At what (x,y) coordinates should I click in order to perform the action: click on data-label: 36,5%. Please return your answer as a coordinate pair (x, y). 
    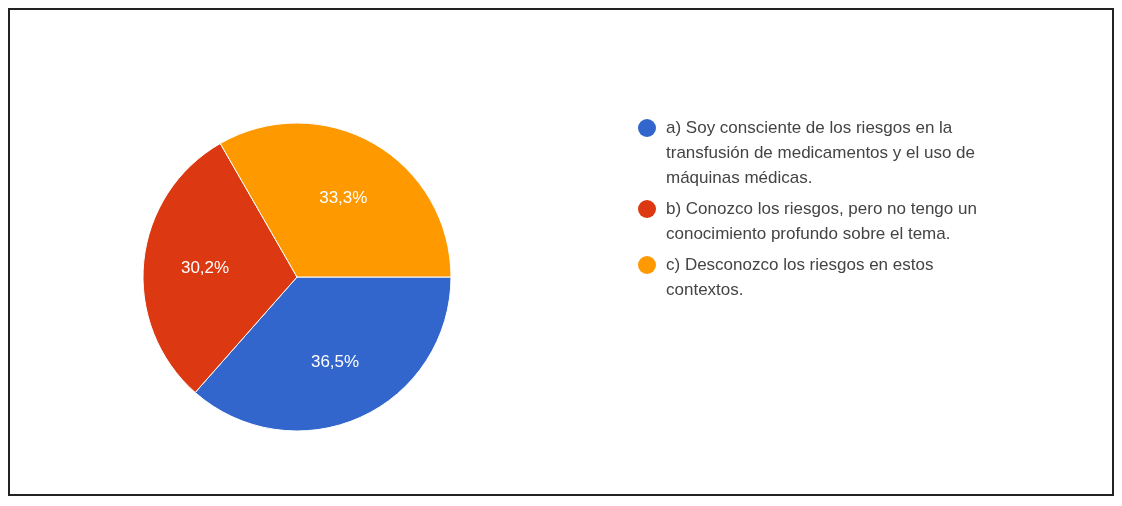
    Looking at the image, I should click on (335, 361).